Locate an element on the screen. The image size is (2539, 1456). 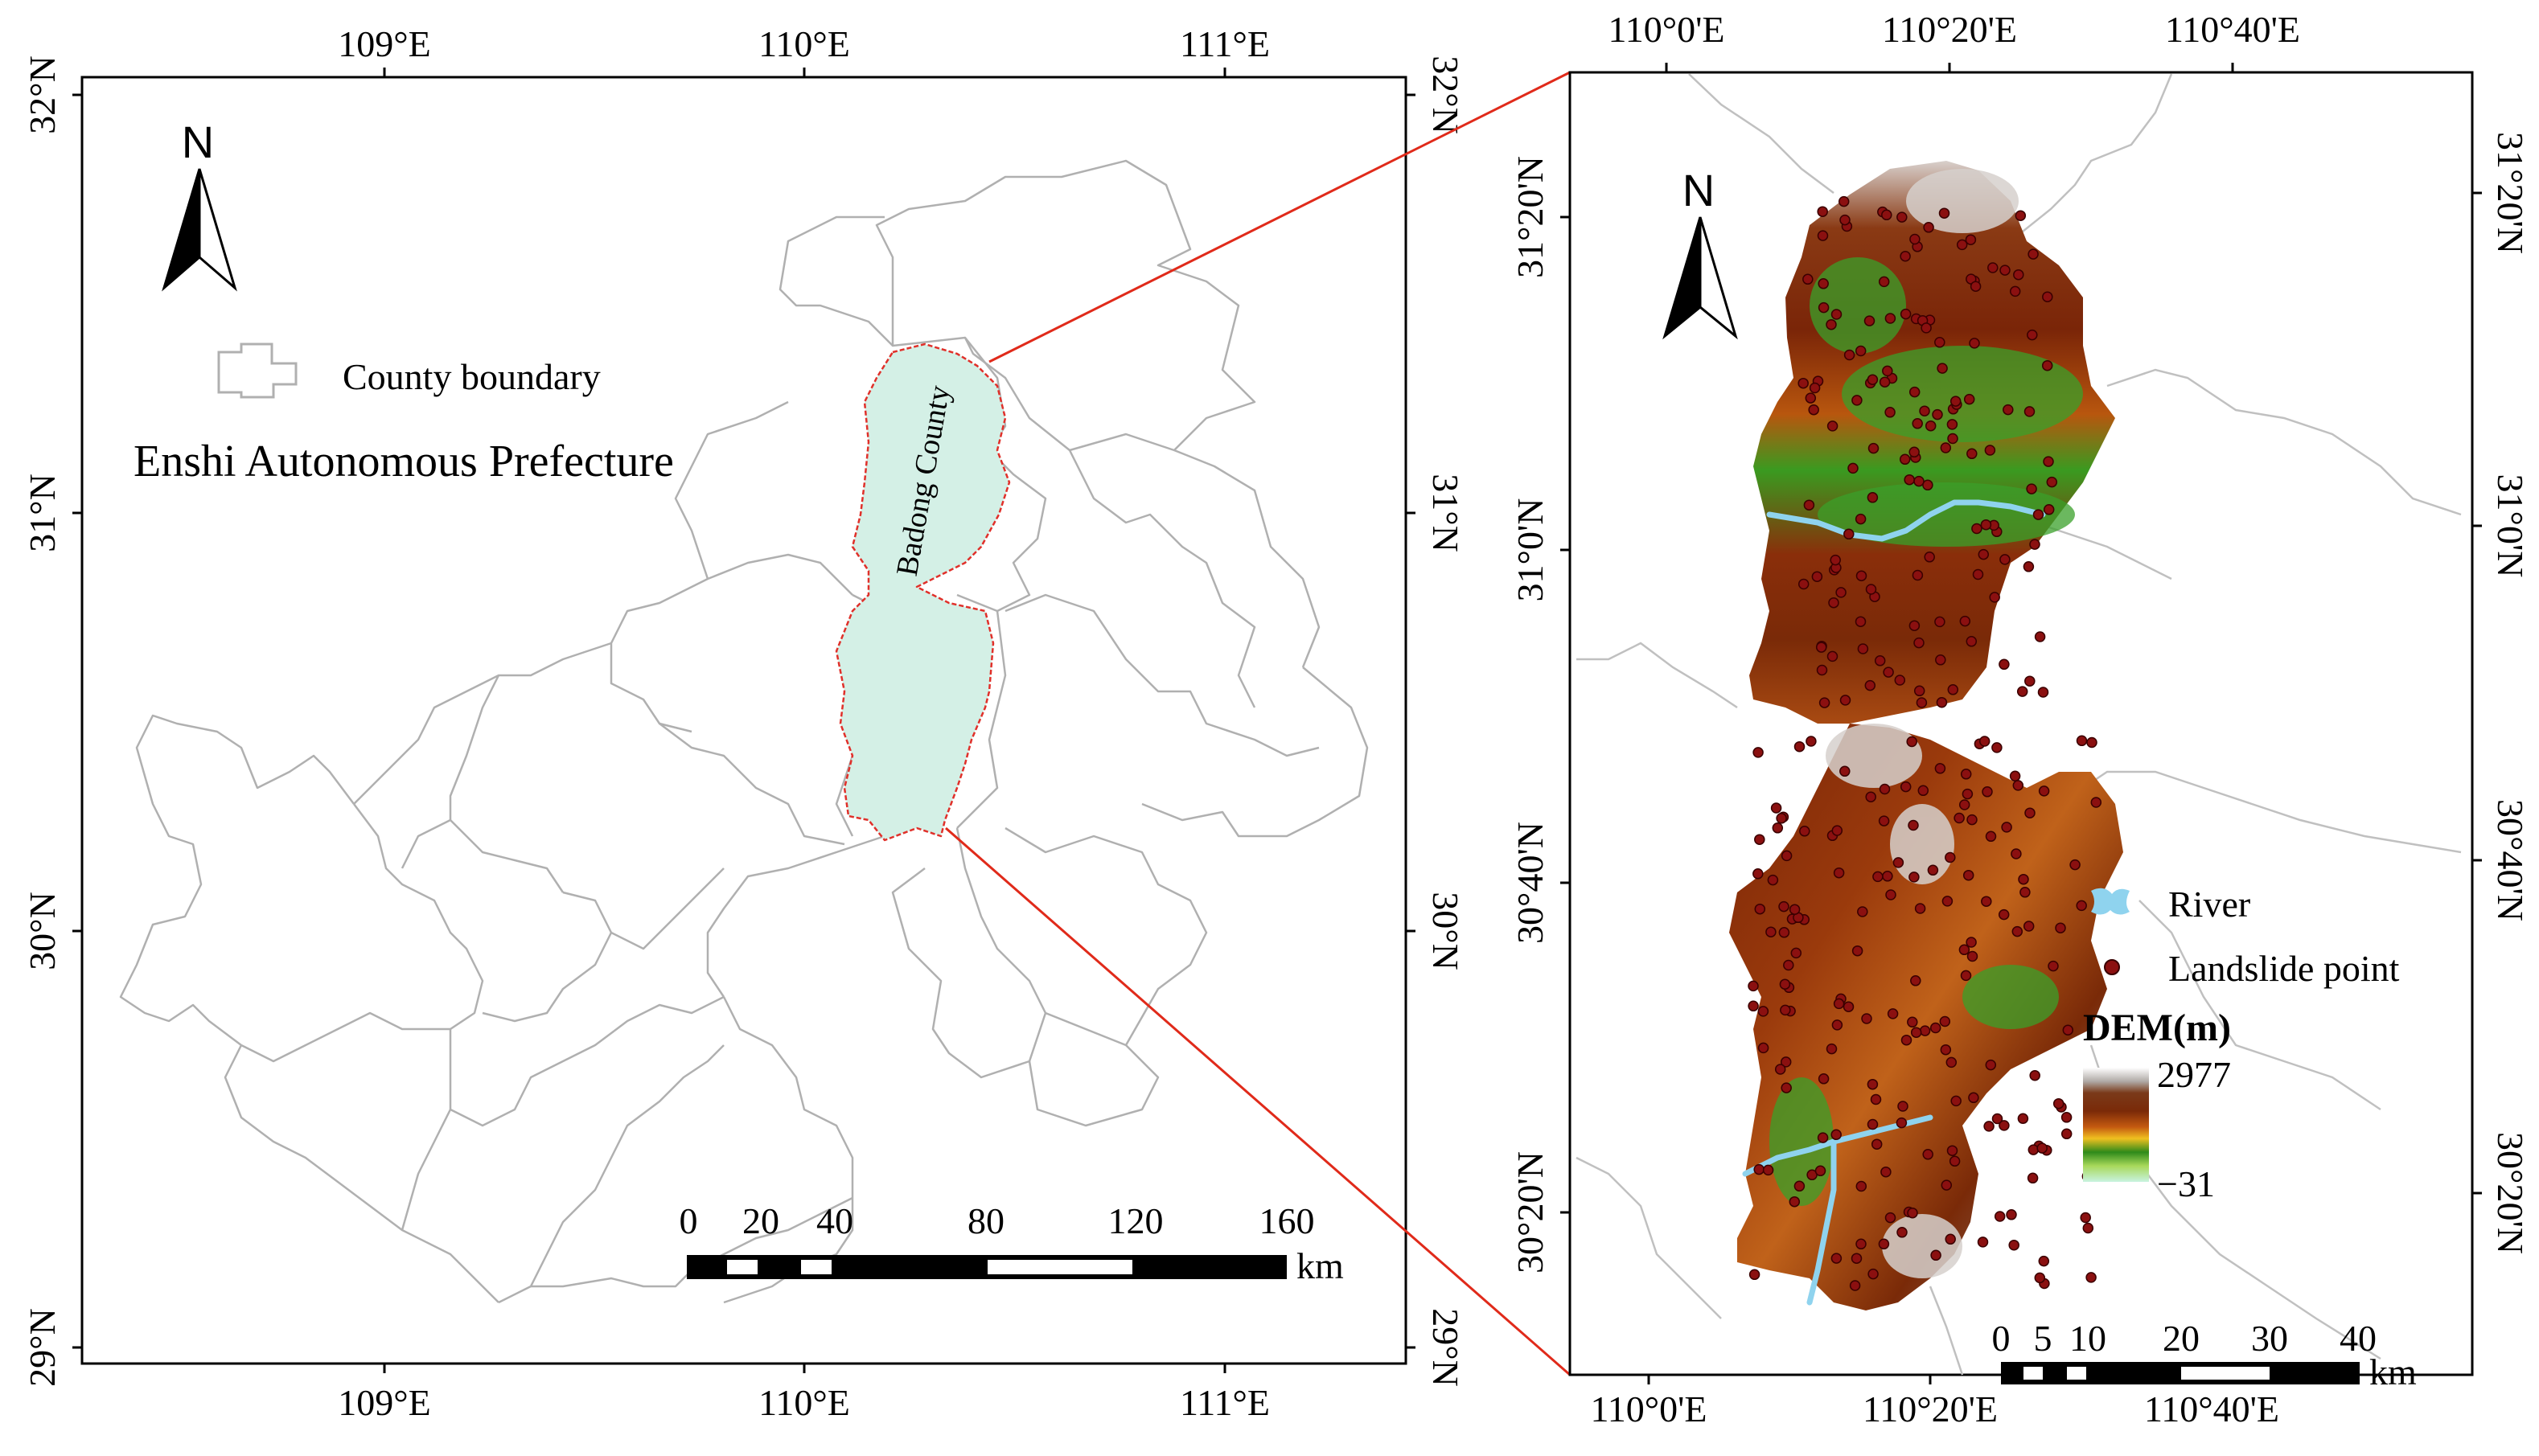
left-map-title: Enshi Autonomous Prefecture is located at coordinates (404, 461).